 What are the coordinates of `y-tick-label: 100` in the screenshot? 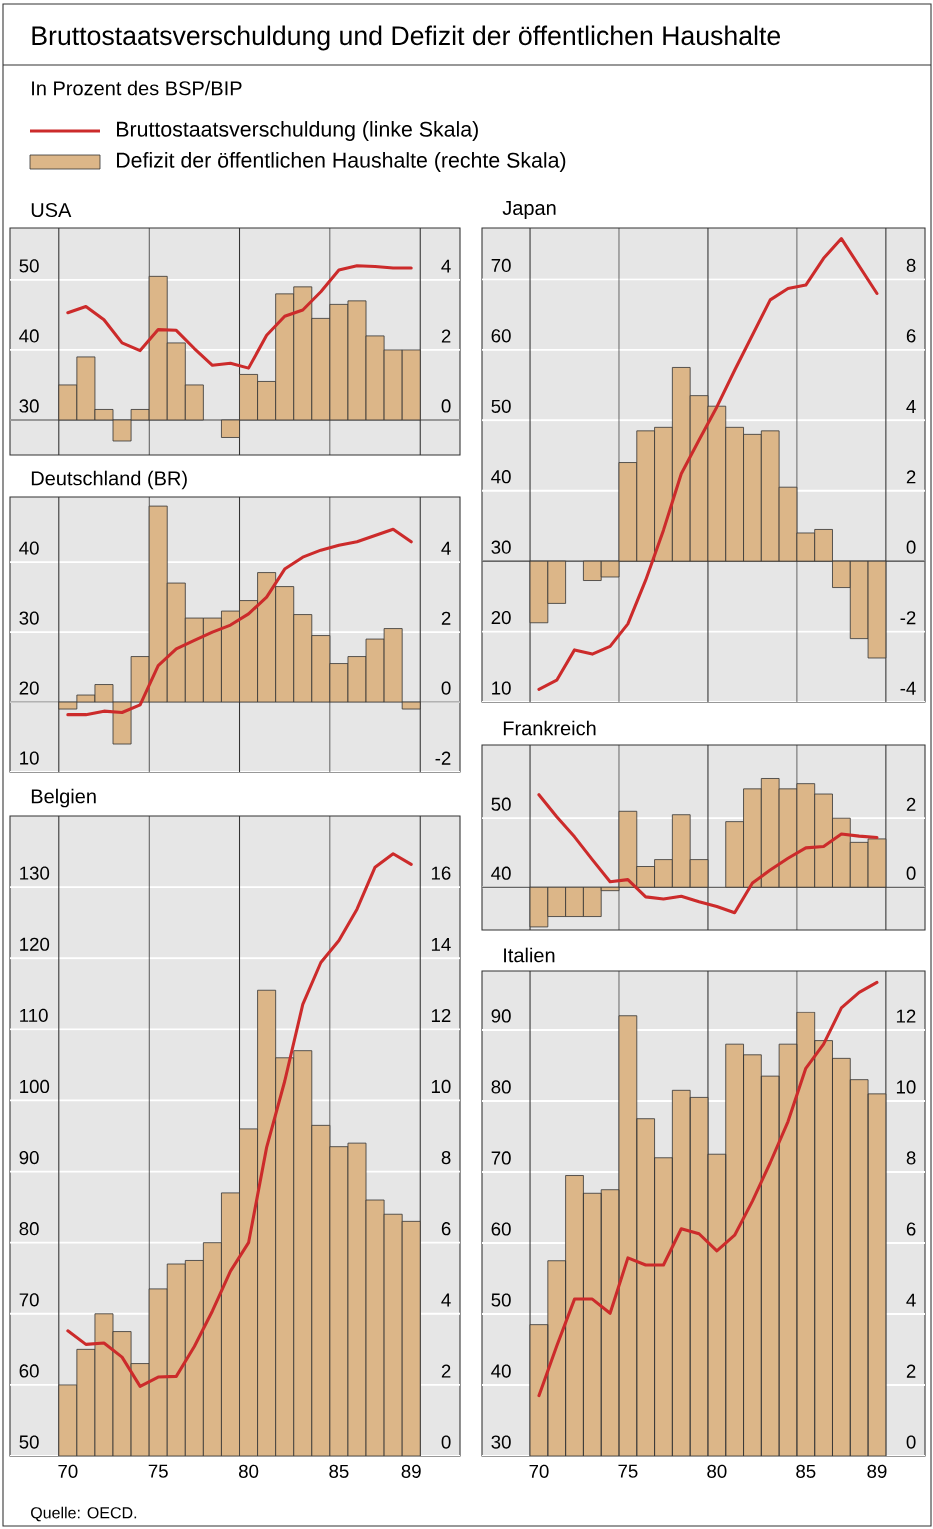 It's located at (35, 1086).